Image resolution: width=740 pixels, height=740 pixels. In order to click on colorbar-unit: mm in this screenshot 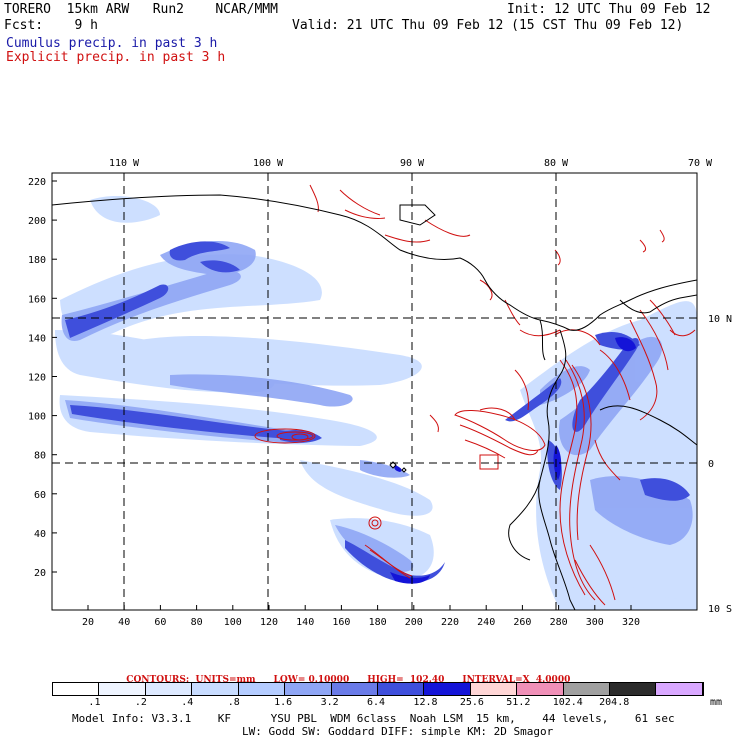, I will do `click(716, 702)`.